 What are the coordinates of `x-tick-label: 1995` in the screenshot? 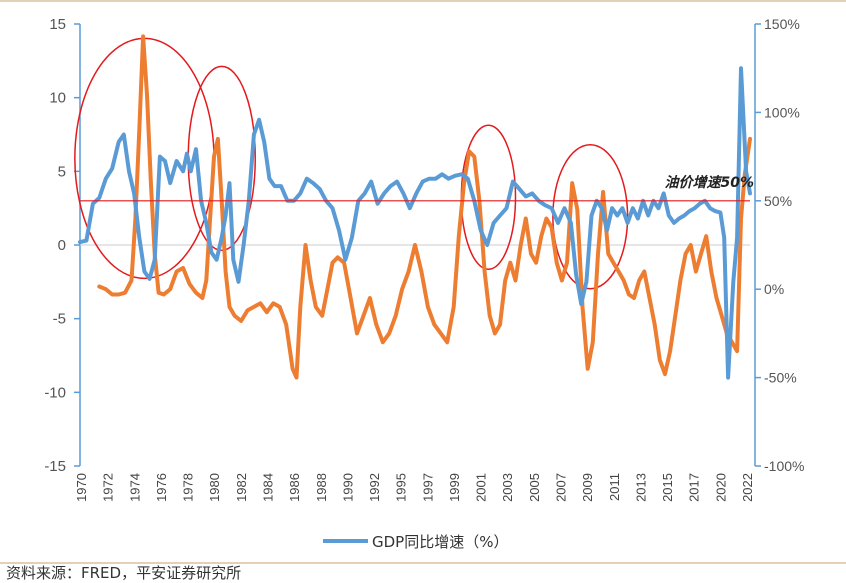 It's located at (401, 487).